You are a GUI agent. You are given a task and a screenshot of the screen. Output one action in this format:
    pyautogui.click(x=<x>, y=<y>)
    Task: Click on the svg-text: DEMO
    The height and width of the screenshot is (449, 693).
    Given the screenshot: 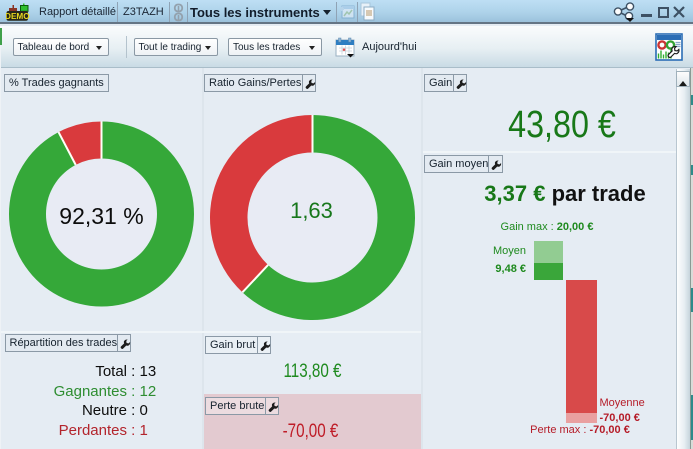 What is the action you would take?
    pyautogui.click(x=18, y=16)
    